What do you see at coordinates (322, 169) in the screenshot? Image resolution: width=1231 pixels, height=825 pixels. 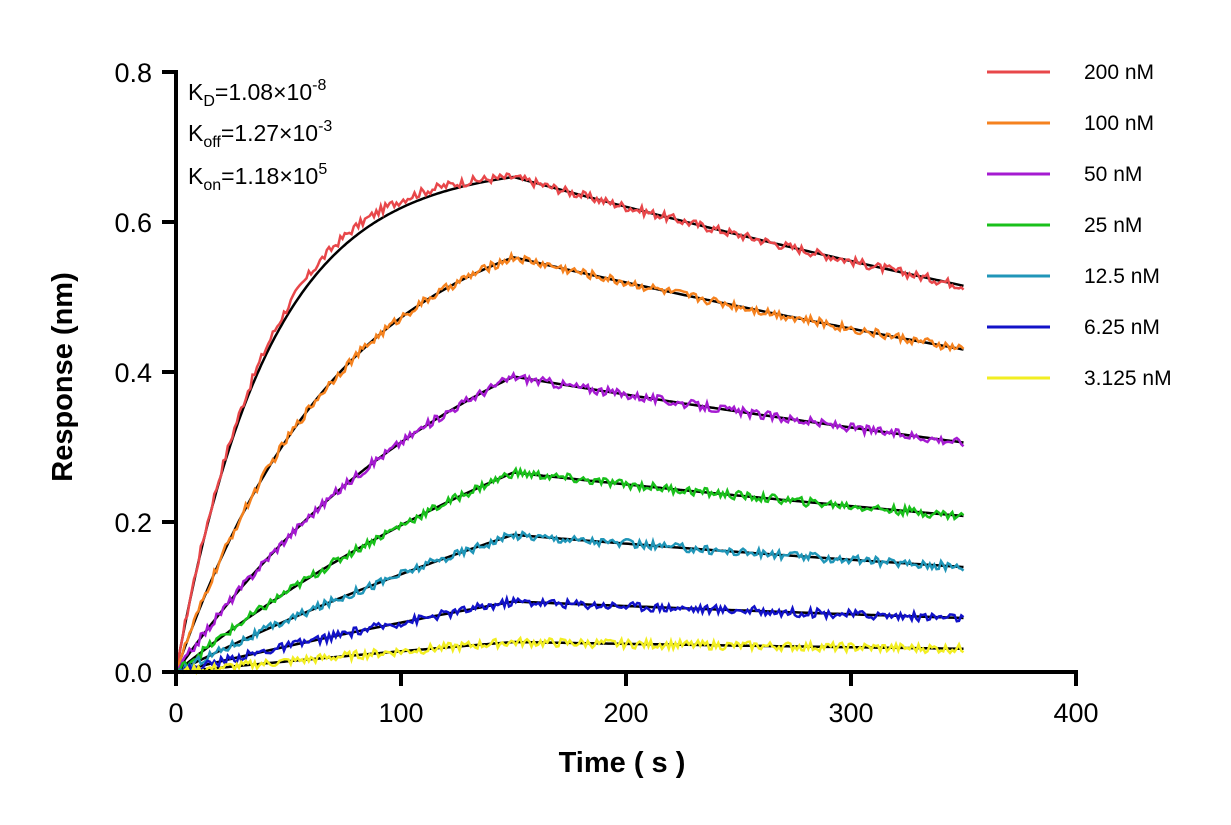 I see `kon-exponent: 5` at bounding box center [322, 169].